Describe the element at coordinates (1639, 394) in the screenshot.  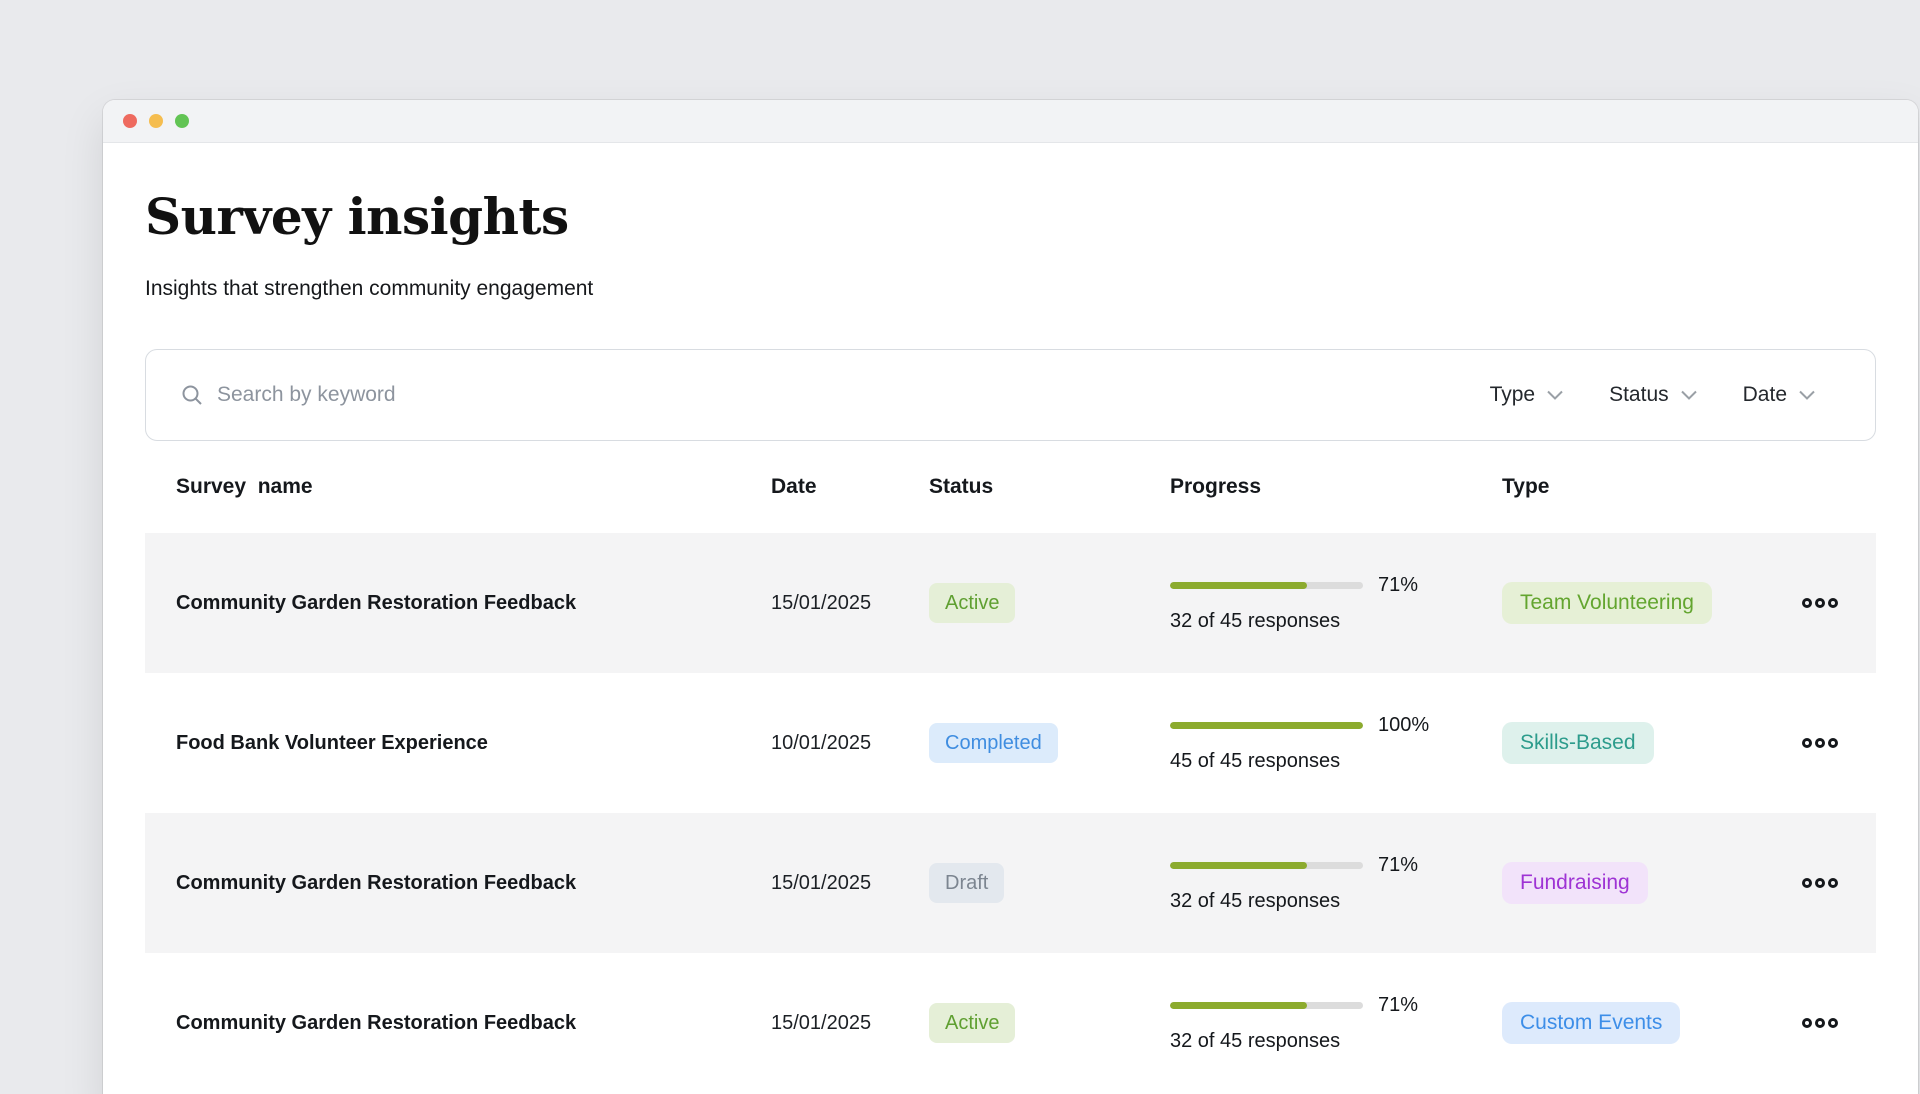
I see `filter-label: Status` at that location.